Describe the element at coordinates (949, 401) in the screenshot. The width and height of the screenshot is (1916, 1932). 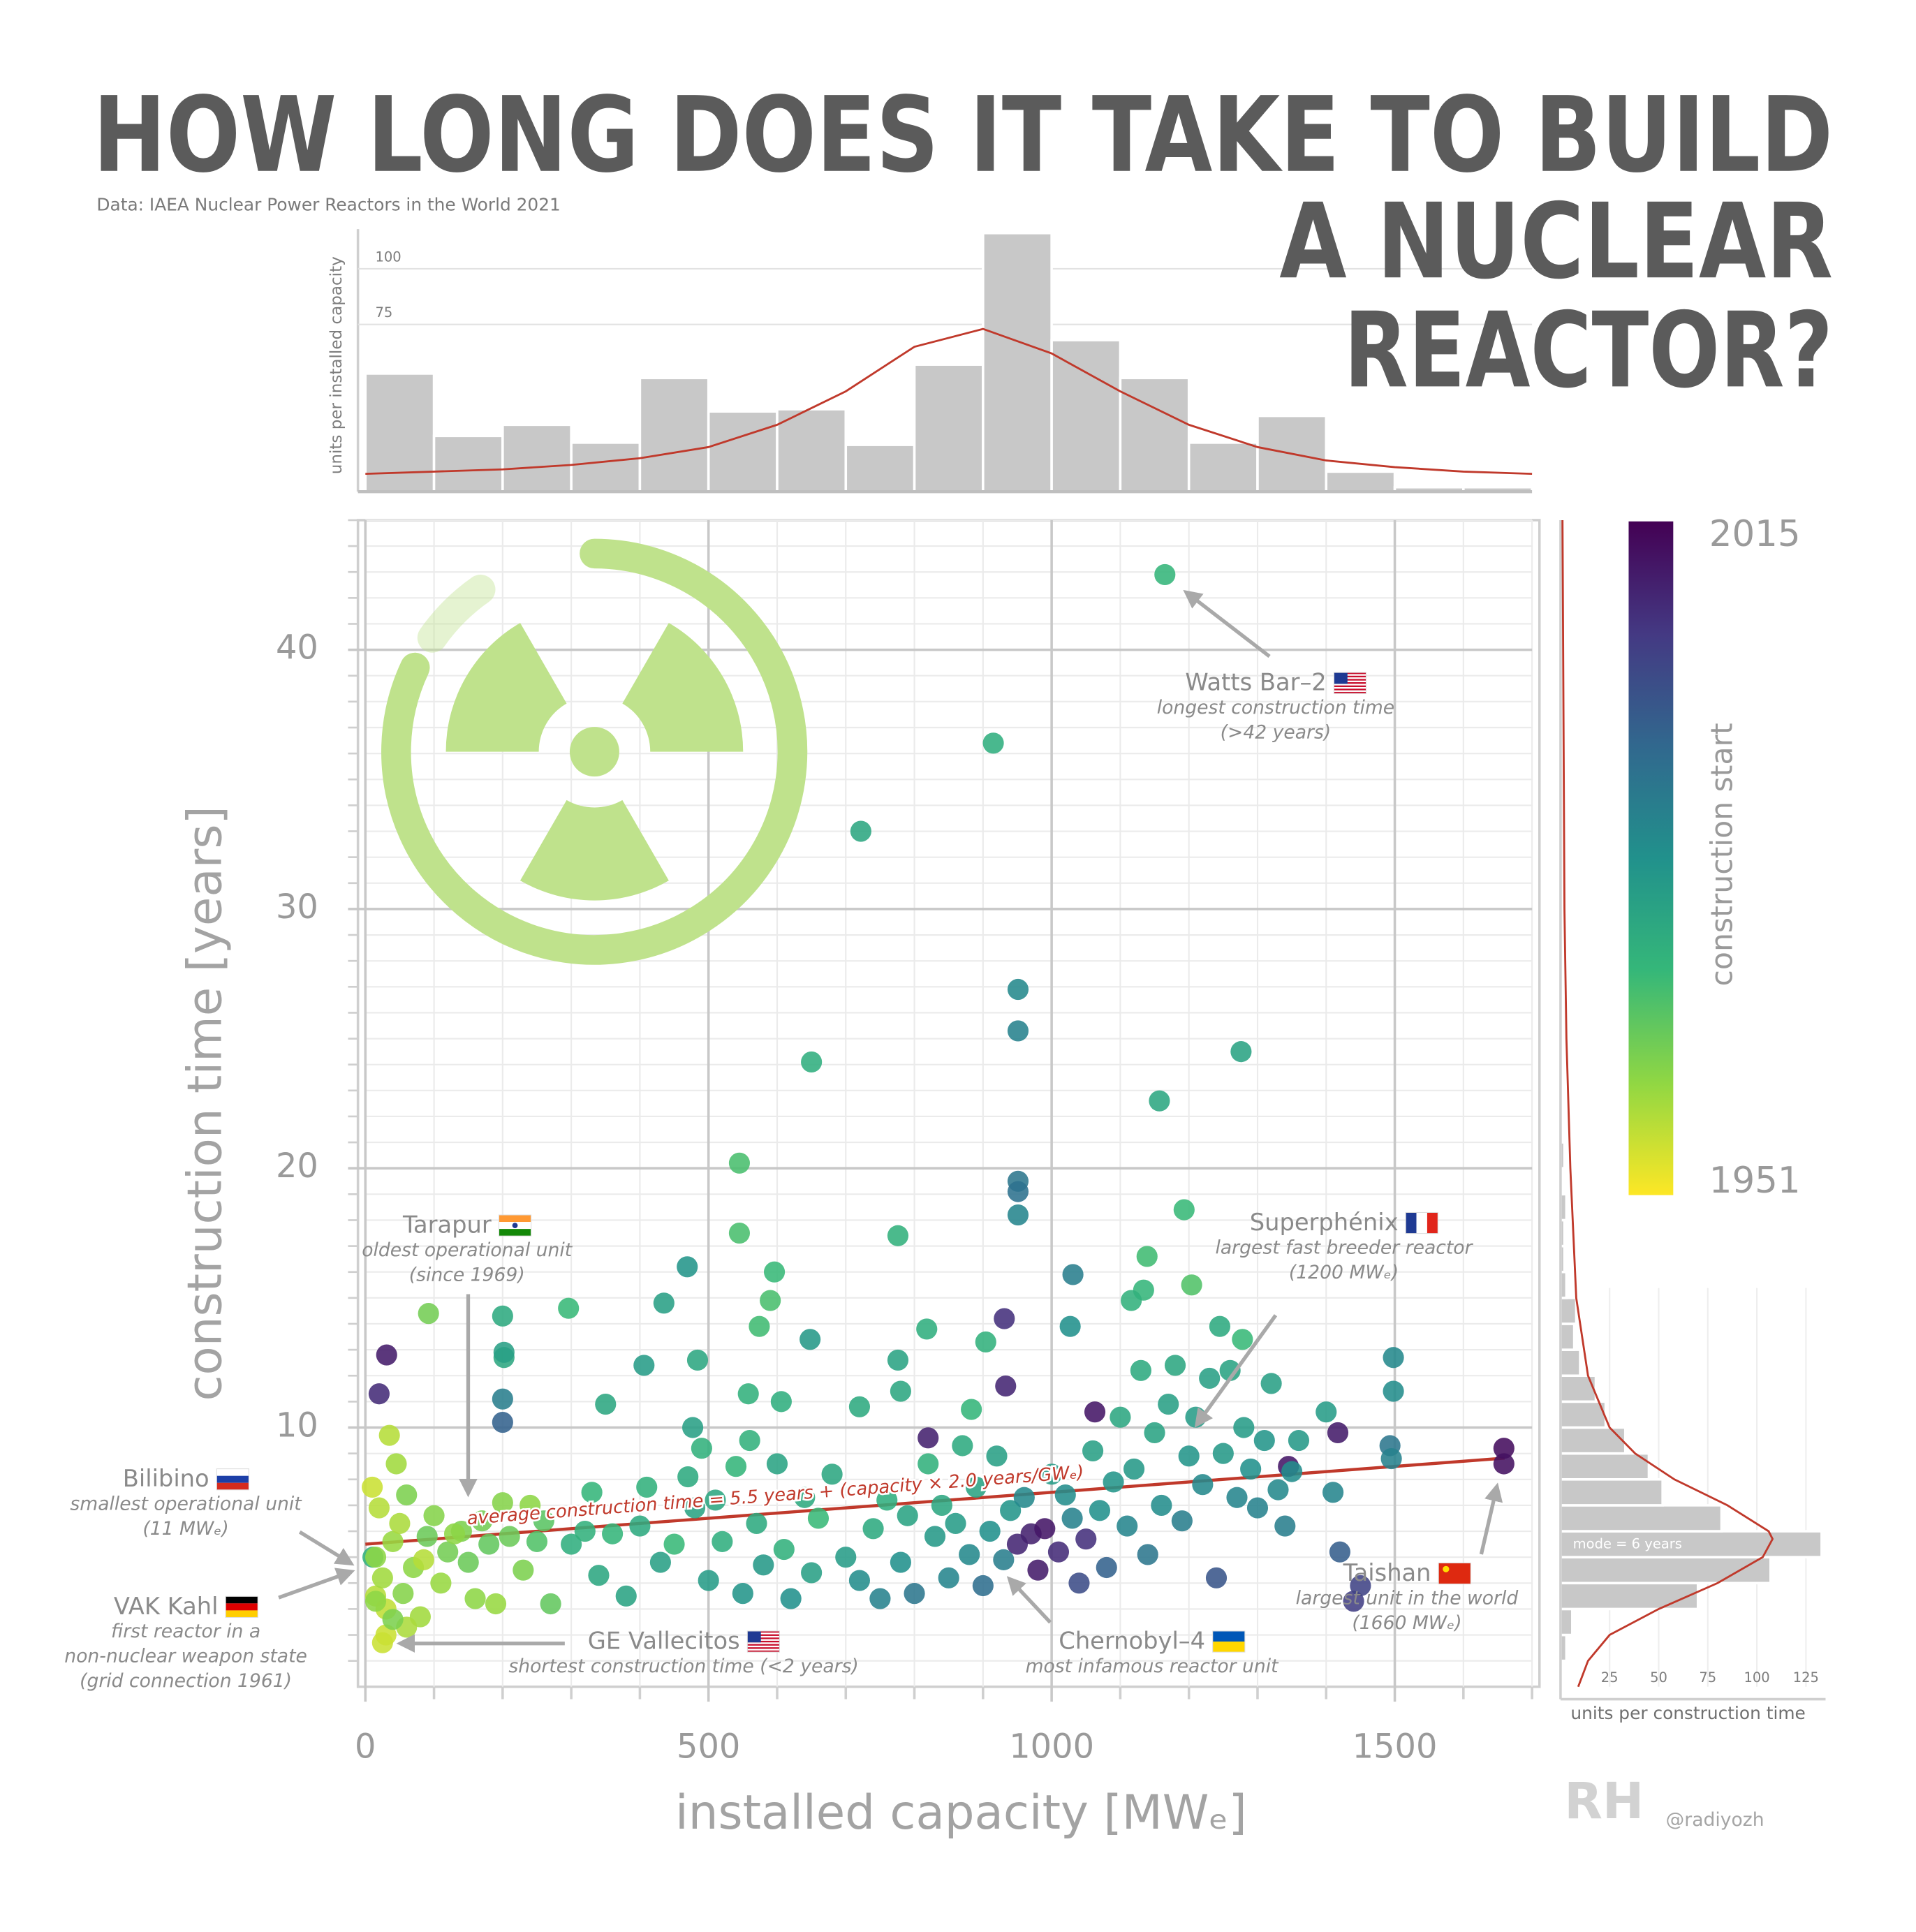
I see `density-curve` at that location.